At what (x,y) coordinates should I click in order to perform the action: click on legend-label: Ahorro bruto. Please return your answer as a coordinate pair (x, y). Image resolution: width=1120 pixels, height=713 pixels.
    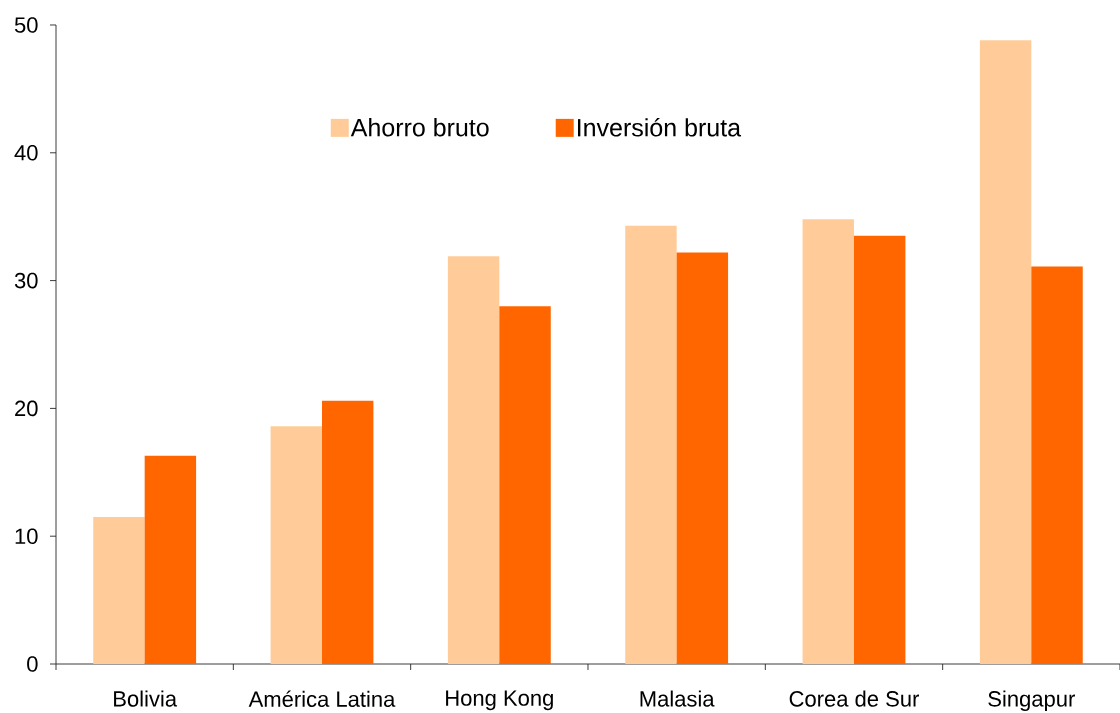
    Looking at the image, I should click on (419, 127).